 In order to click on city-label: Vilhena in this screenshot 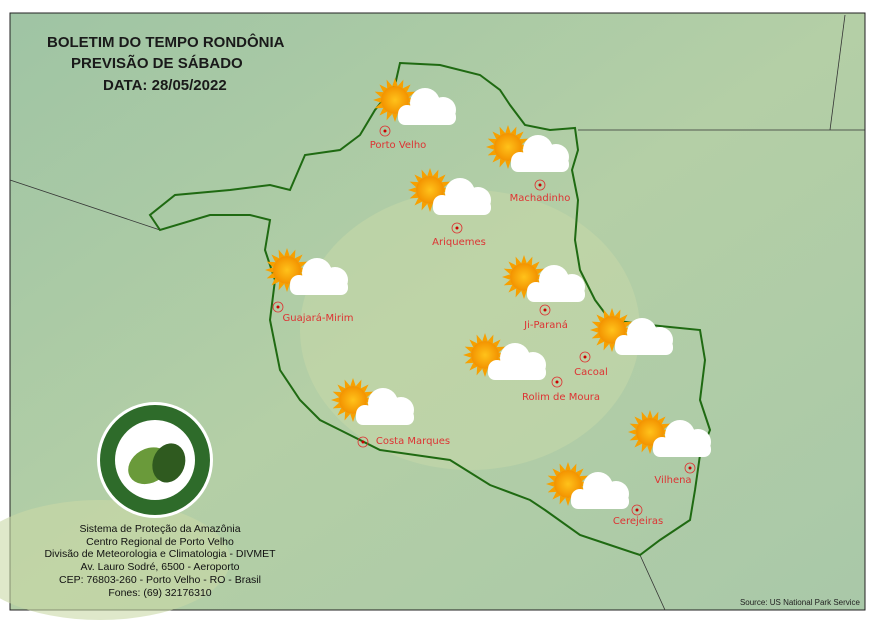, I will do `click(673, 480)`.